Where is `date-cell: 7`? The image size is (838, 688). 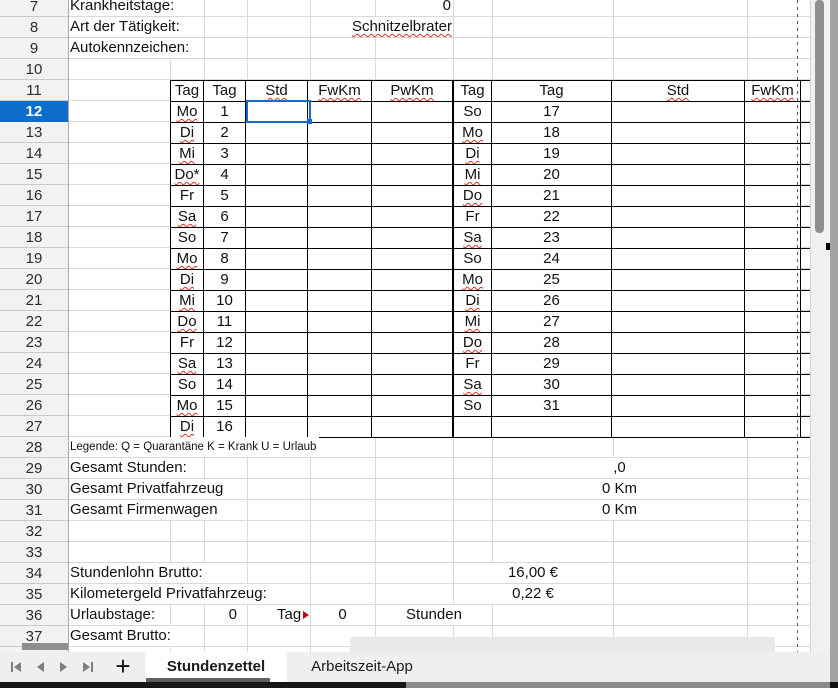 date-cell: 7 is located at coordinates (225, 238).